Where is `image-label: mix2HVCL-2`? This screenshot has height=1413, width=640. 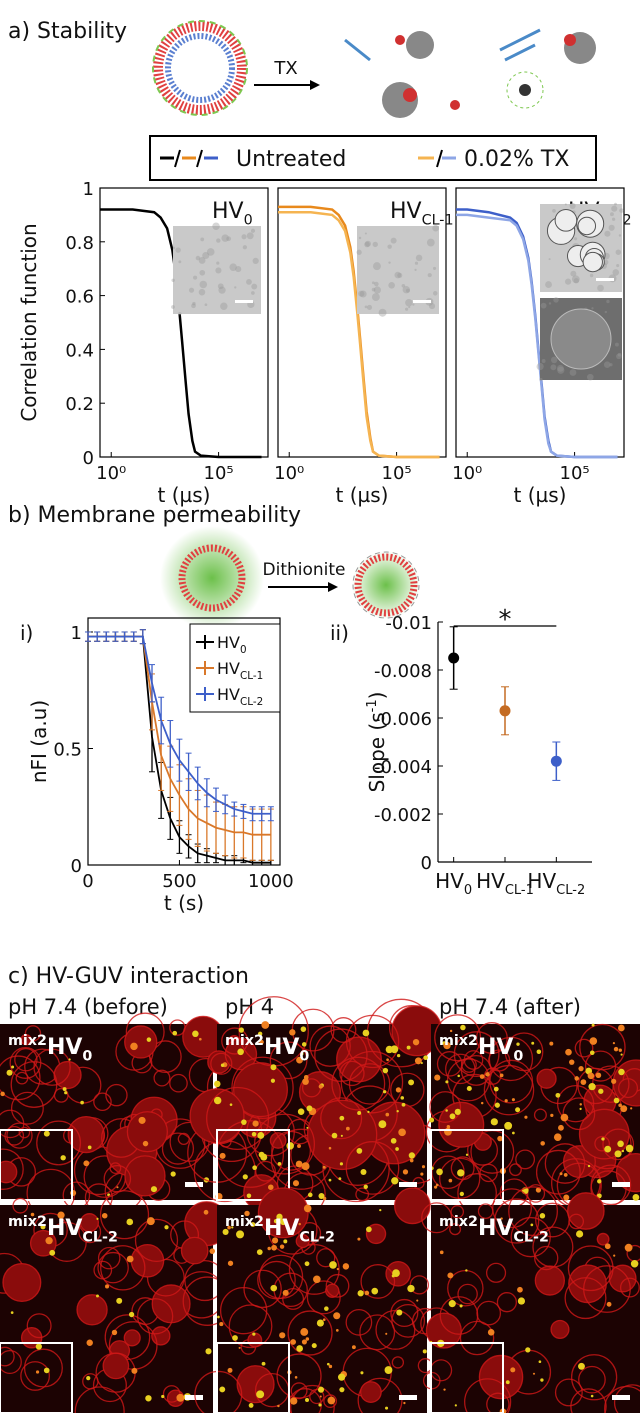
image-label: mix2HVCL-2 is located at coordinates (280, 1229).